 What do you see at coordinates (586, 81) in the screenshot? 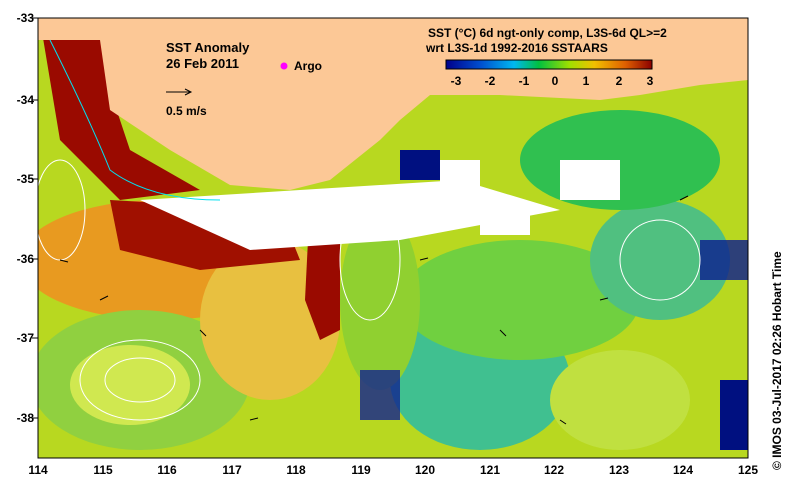
I see `colorbar-tick: 1` at bounding box center [586, 81].